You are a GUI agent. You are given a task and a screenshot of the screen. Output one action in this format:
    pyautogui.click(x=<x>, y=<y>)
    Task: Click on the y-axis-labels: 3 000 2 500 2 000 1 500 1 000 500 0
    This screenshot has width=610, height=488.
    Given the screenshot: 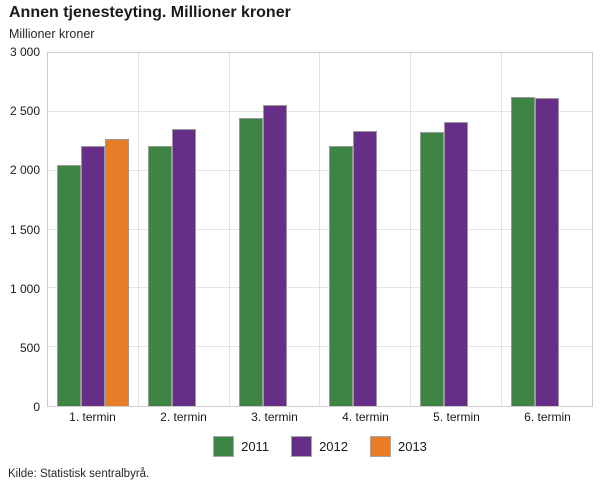 What is the action you would take?
    pyautogui.click(x=20, y=229)
    